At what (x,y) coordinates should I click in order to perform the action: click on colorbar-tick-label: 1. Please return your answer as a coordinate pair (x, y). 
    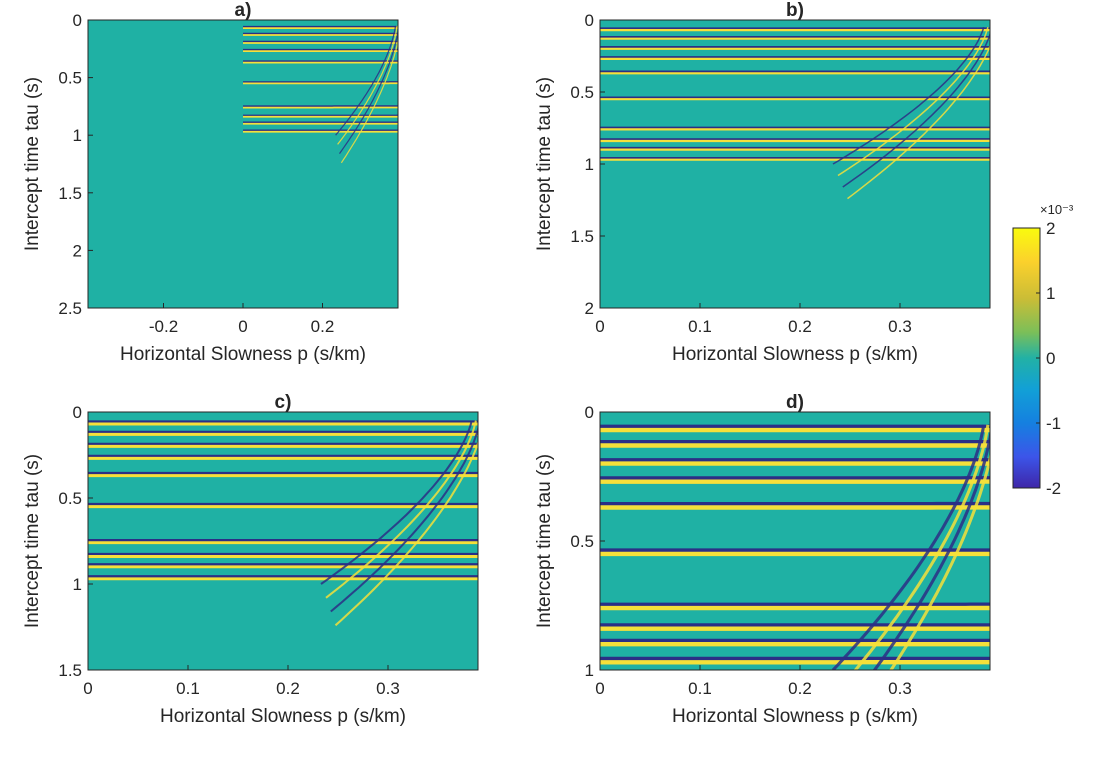
    Looking at the image, I should click on (1050, 293).